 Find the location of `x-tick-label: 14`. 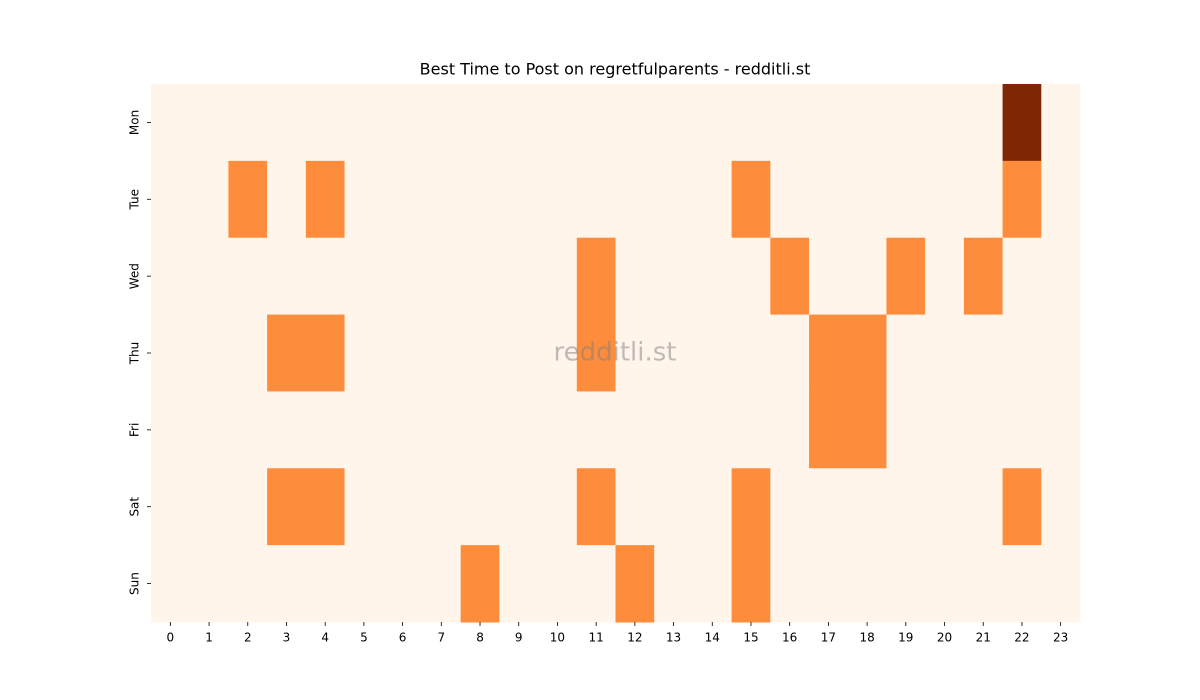

x-tick-label: 14 is located at coordinates (712, 638).